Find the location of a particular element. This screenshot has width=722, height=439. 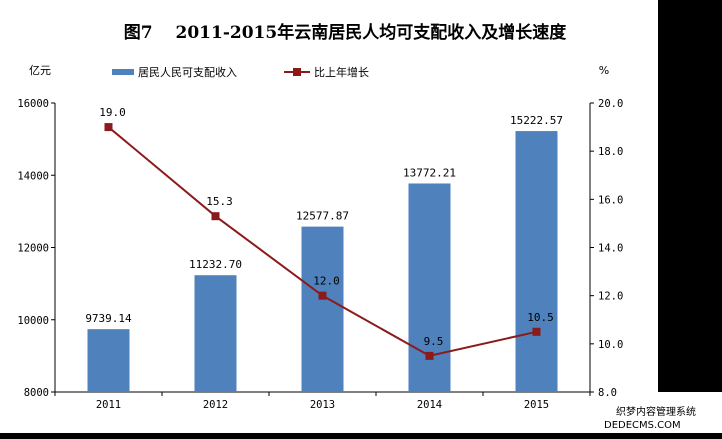

legend-bar-swatch is located at coordinates (123, 72).